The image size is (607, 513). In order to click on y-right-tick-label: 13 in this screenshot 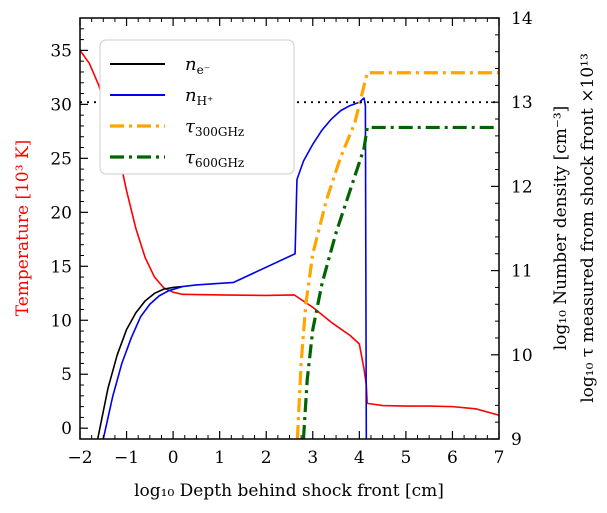, I will do `click(522, 103)`.